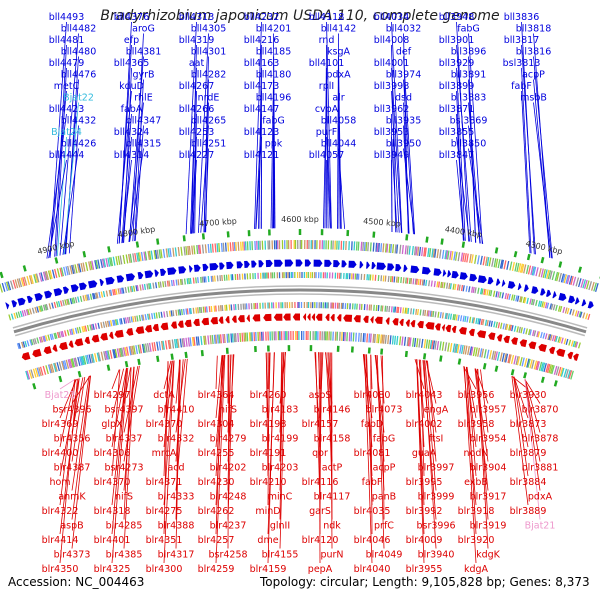  I want to click on gene-label: blr3956, so click(476, 395).